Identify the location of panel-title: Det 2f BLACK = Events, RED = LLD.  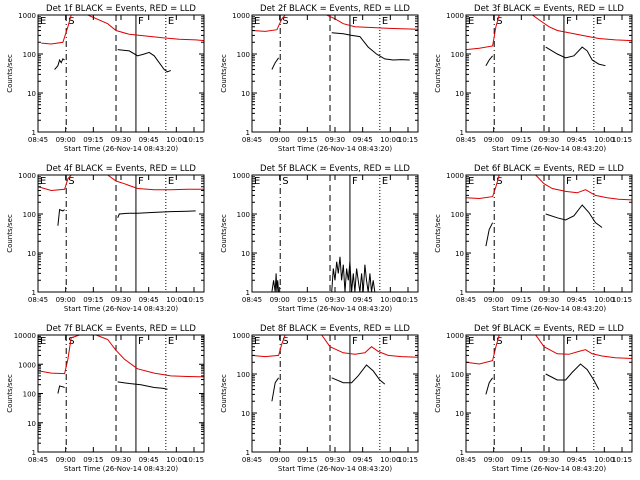
(335, 9).